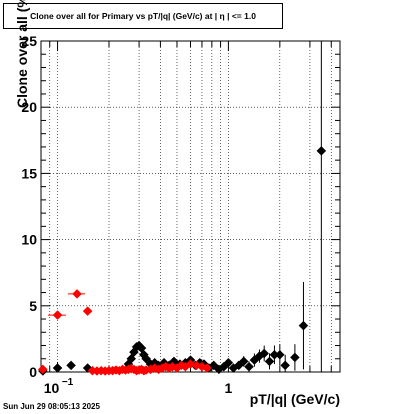  Describe the element at coordinates (29, 41) in the screenshot. I see `y-tick-label: 25` at that location.